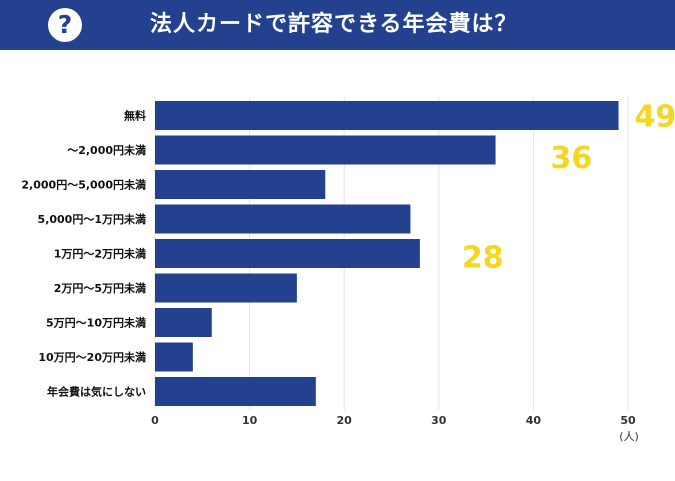 Image resolution: width=675 pixels, height=481 pixels. Describe the element at coordinates (96, 323) in the screenshot. I see `category-label: 5万円〜10万円未満` at that location.